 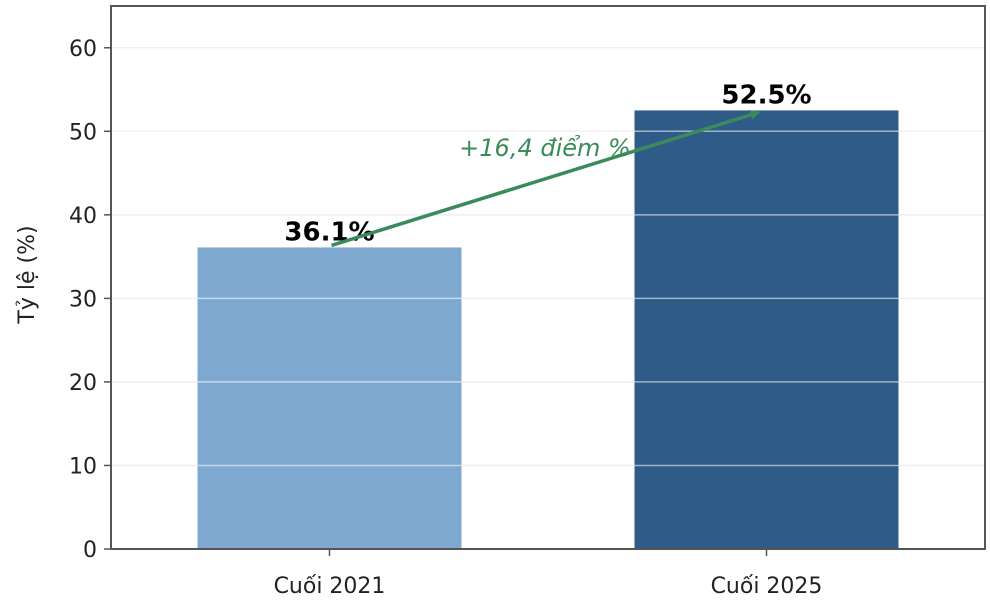 I want to click on y-axis: 0 10 20 30 40 50 60, so click(x=90, y=300).